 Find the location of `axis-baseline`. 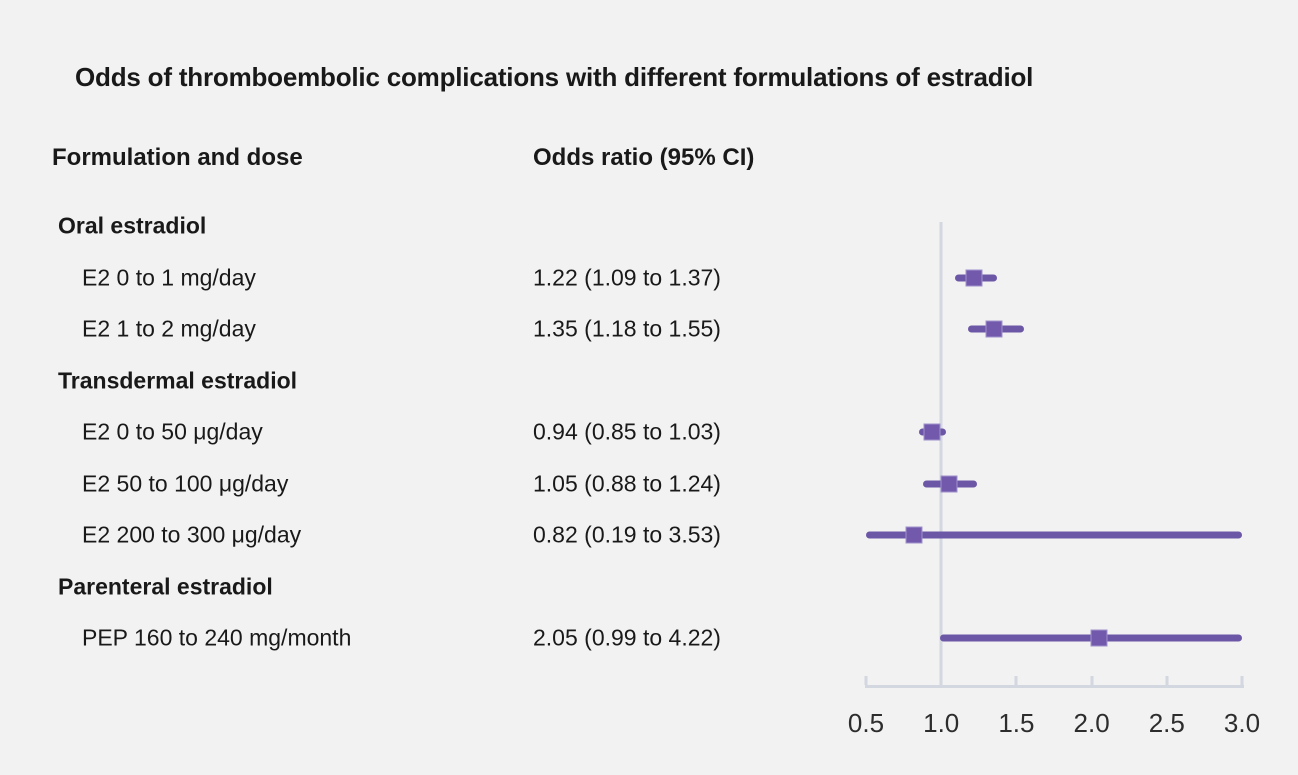

axis-baseline is located at coordinates (1054, 686).